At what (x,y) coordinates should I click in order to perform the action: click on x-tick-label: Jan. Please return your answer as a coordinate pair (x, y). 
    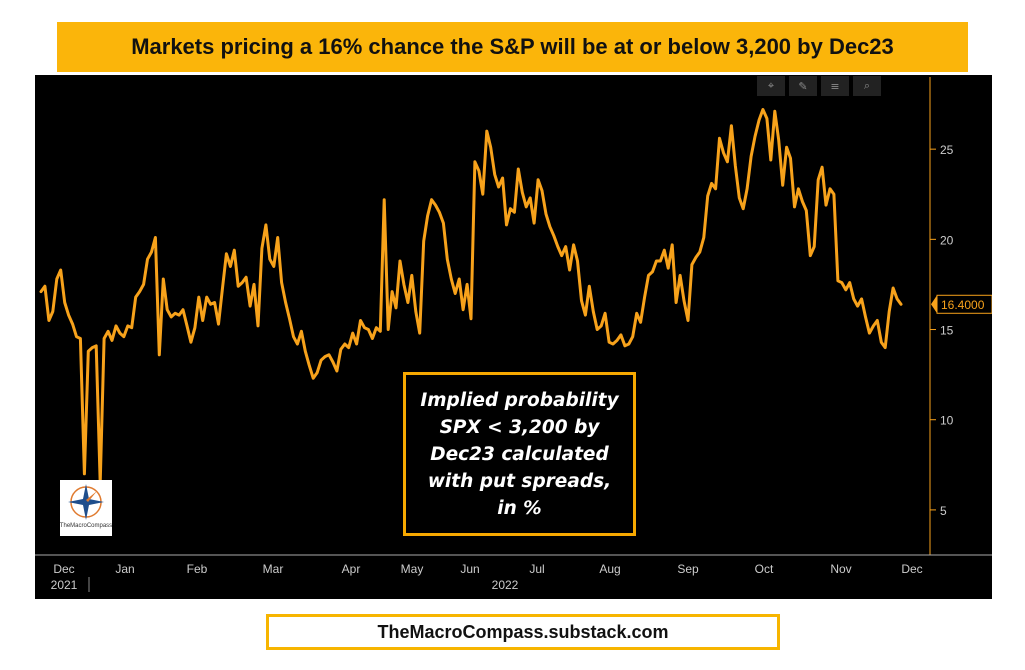
    Looking at the image, I should click on (124, 569).